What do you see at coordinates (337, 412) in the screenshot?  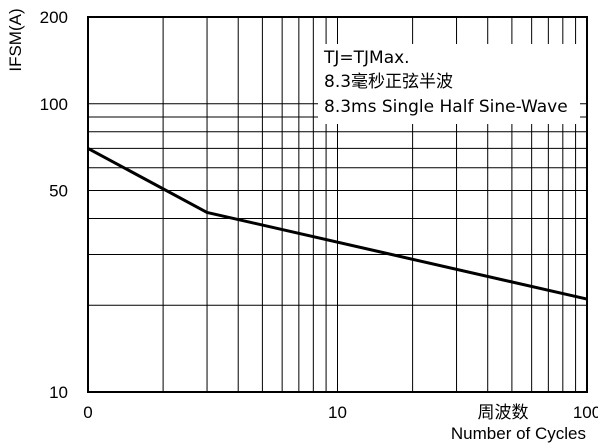 I see `x-tick-label: 10` at bounding box center [337, 412].